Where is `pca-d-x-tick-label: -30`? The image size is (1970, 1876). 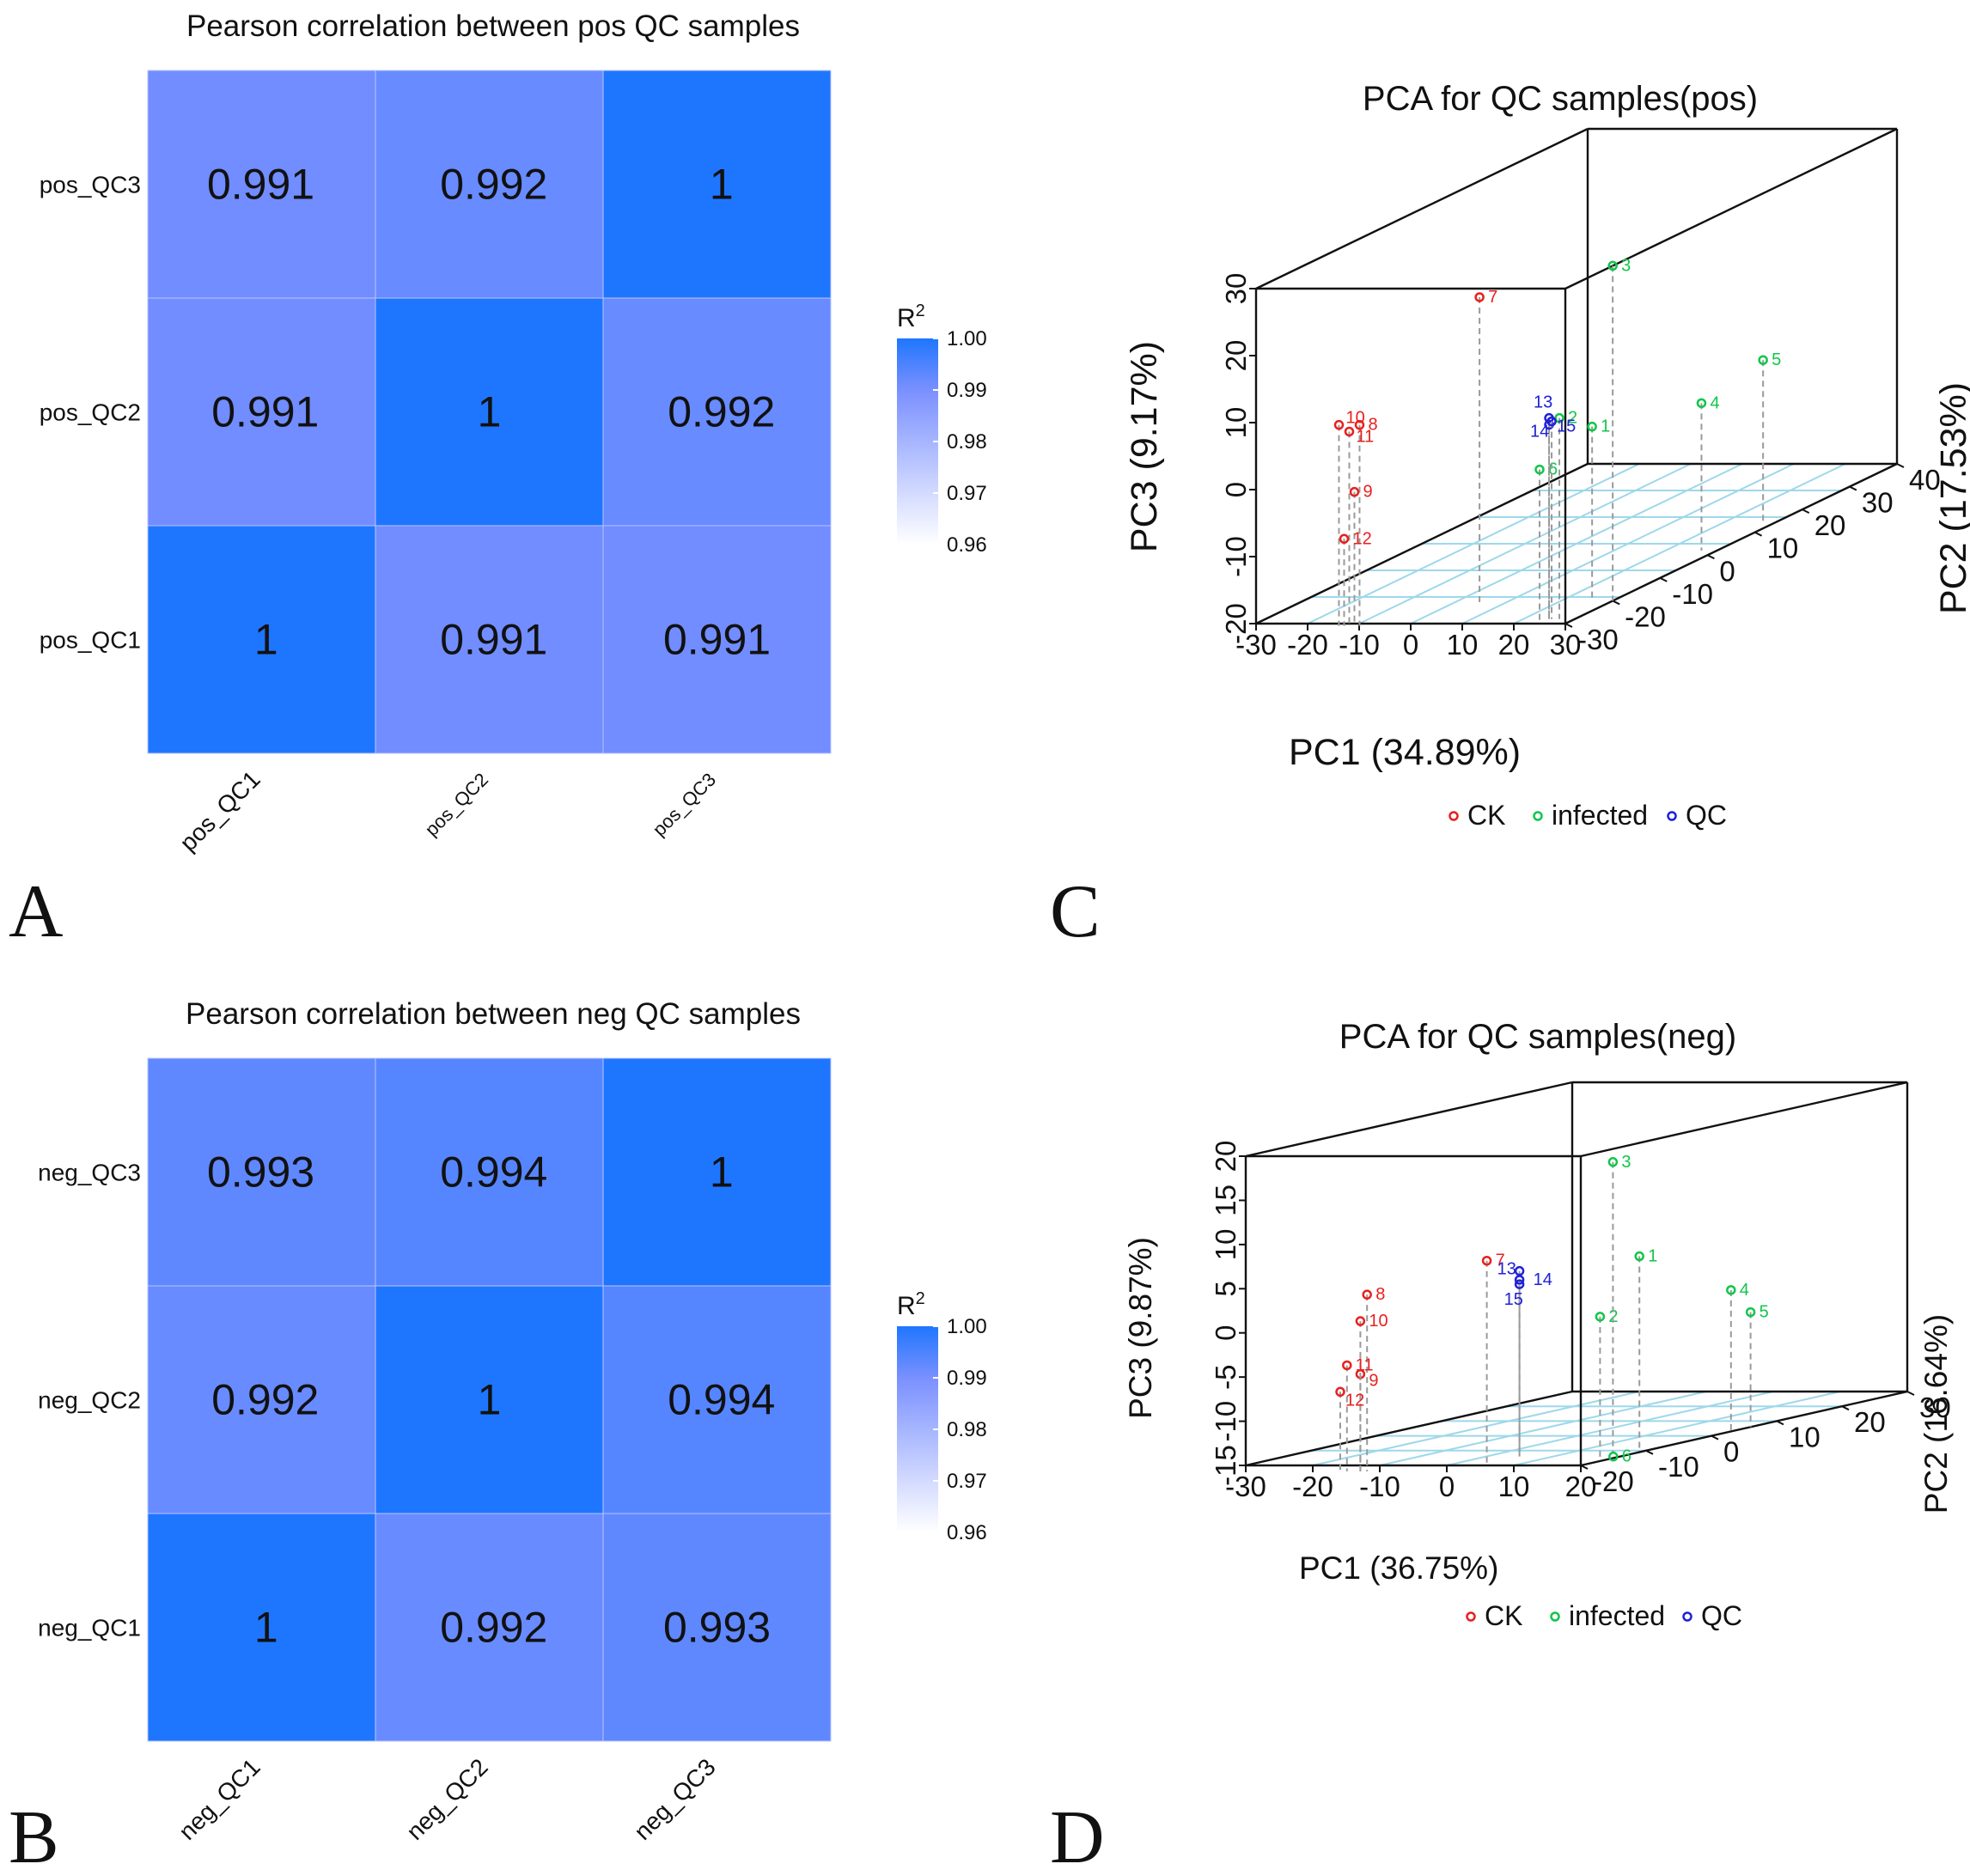
pca-d-x-tick-label: -30 is located at coordinates (1245, 1486).